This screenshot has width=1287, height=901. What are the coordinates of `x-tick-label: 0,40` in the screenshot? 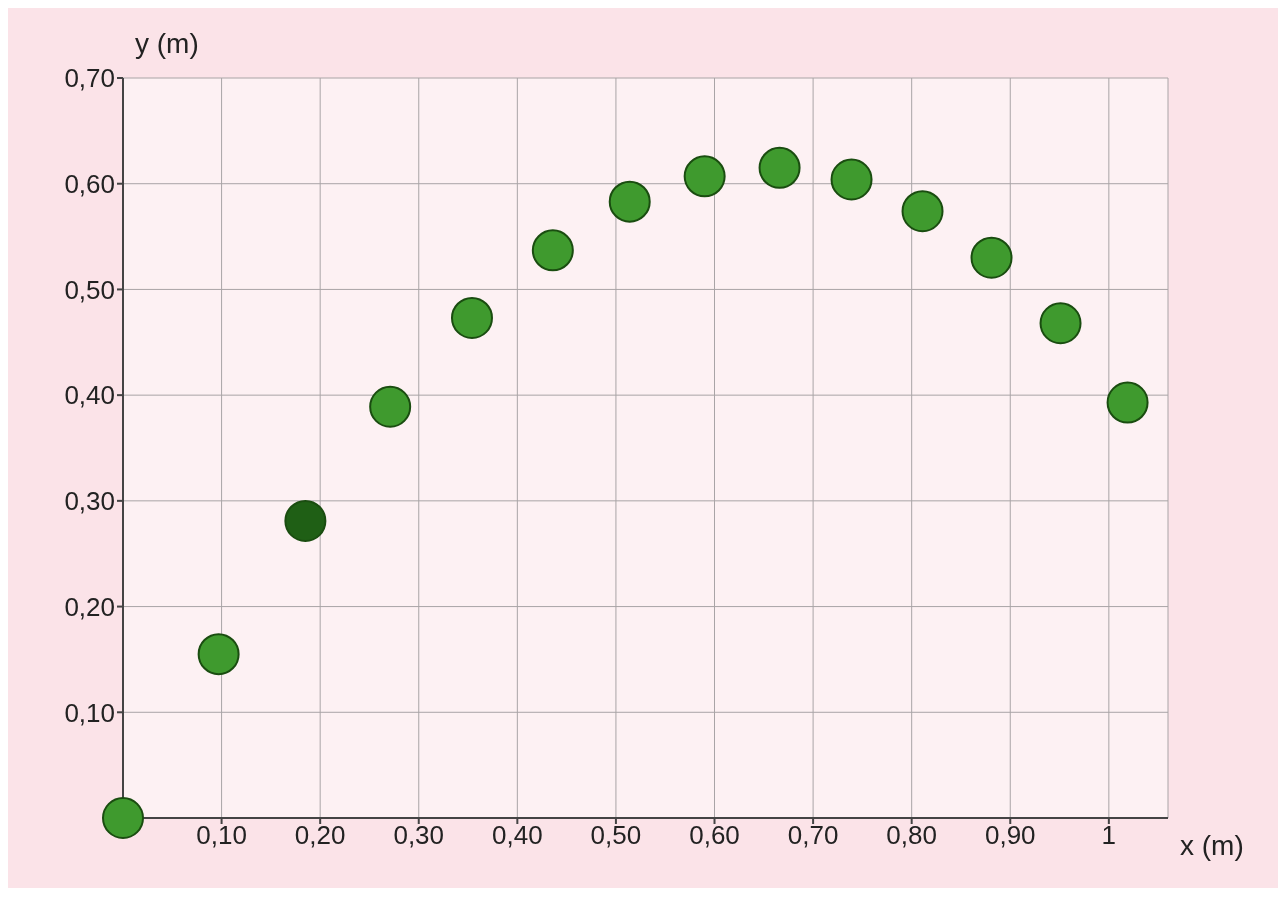 It's located at (517, 835).